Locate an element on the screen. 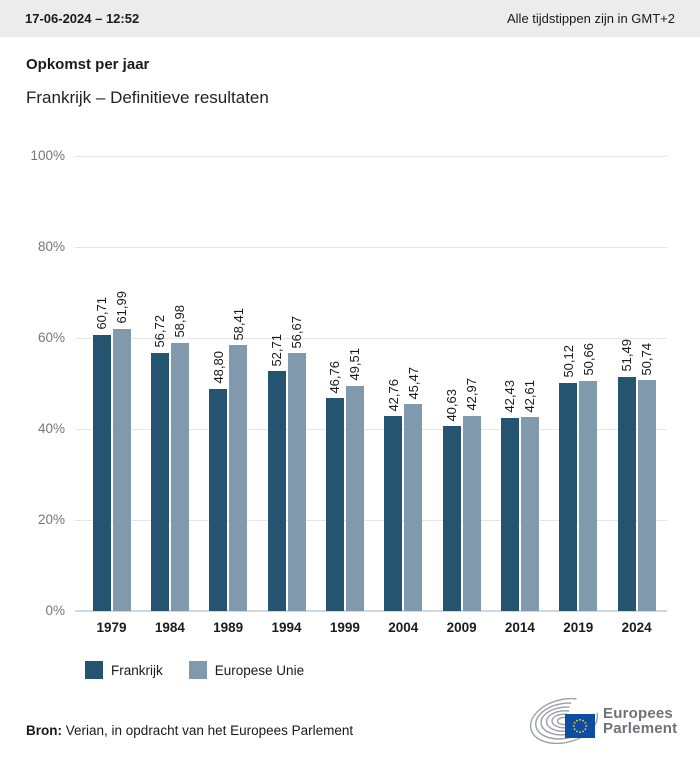 Image resolution: width=700 pixels, height=757 pixels. european-parliament-logo: Europees Parlement is located at coordinates (602, 721).